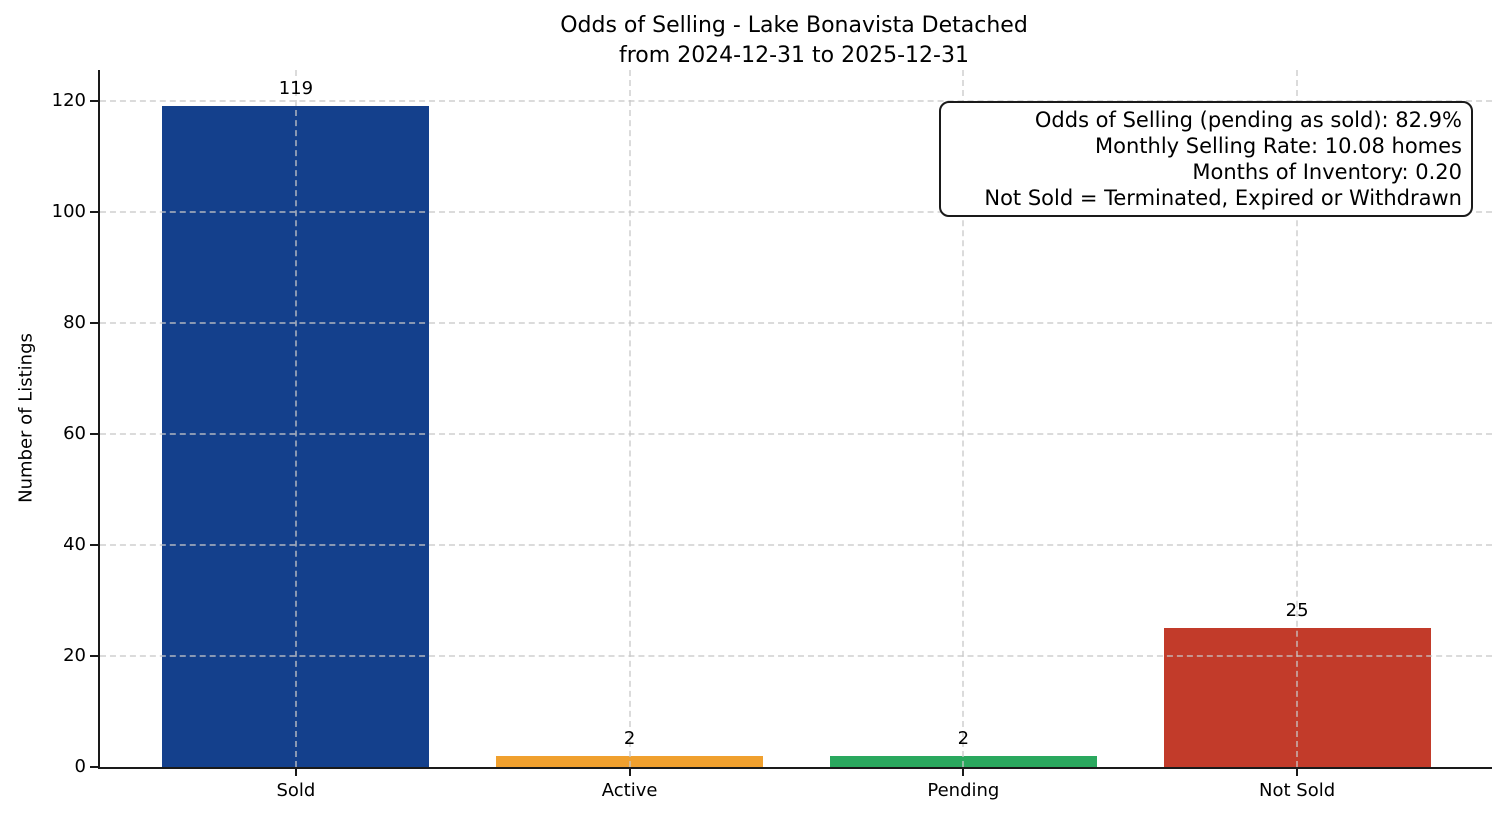 The image size is (1507, 816). Describe the element at coordinates (1248, 120) in the screenshot. I see `annotation-line: Odds of Selling (pending as sold): 82.9%` at that location.